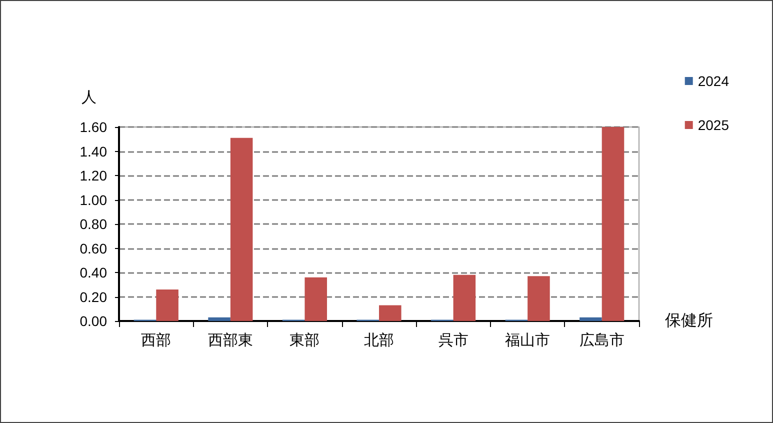 The image size is (773, 423). What do you see at coordinates (94, 200) in the screenshot?
I see `y-tick-label: 1.00` at bounding box center [94, 200].